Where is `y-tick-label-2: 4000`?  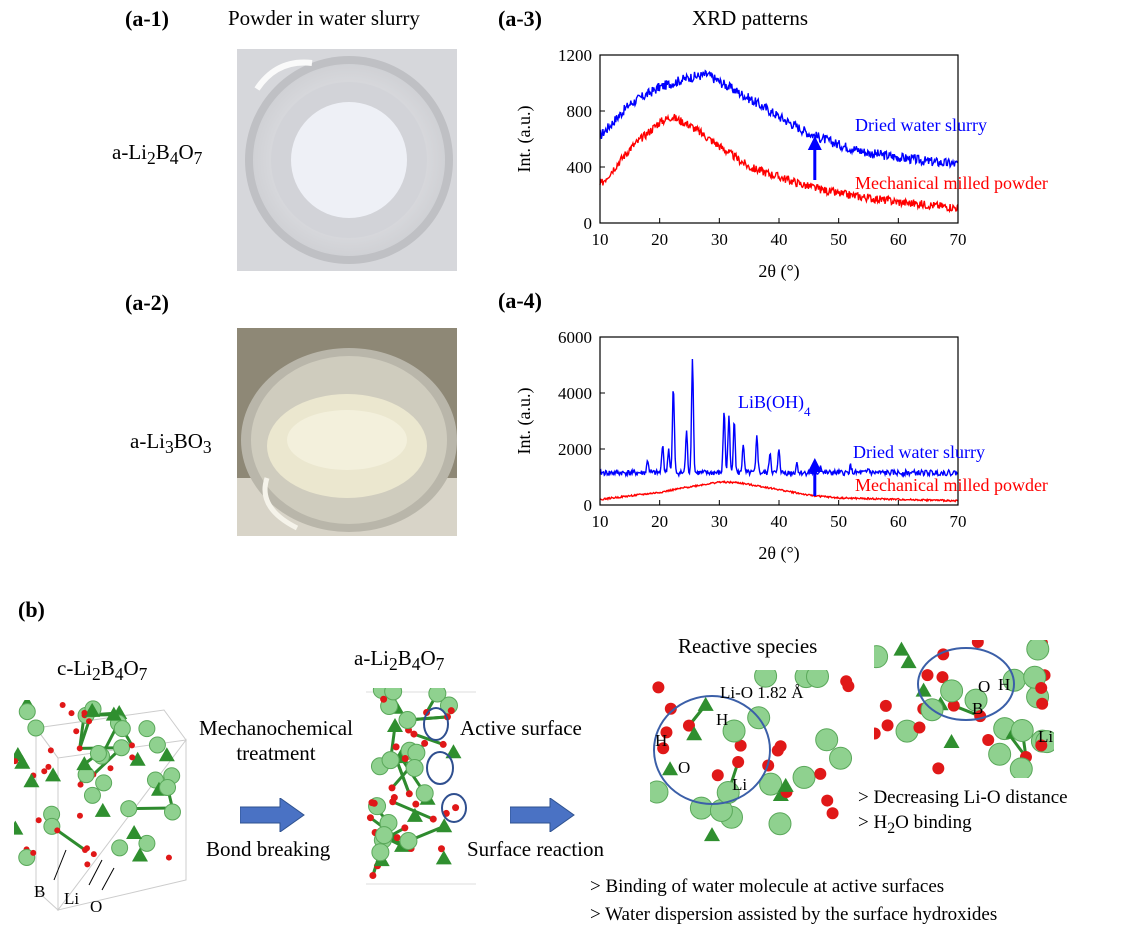
y-tick-label-2: 4000 is located at coordinates (575, 393).